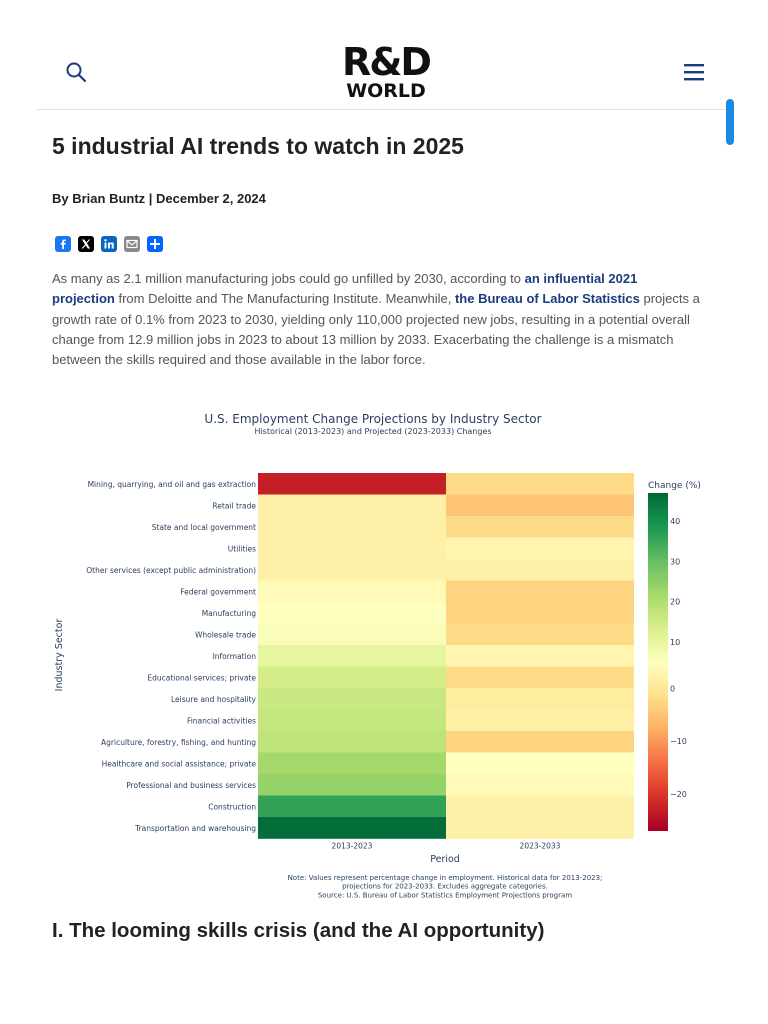 Image resolution: width=768 pixels, height=1024 pixels. I want to click on row-label: Wholesale trade, so click(225, 634).